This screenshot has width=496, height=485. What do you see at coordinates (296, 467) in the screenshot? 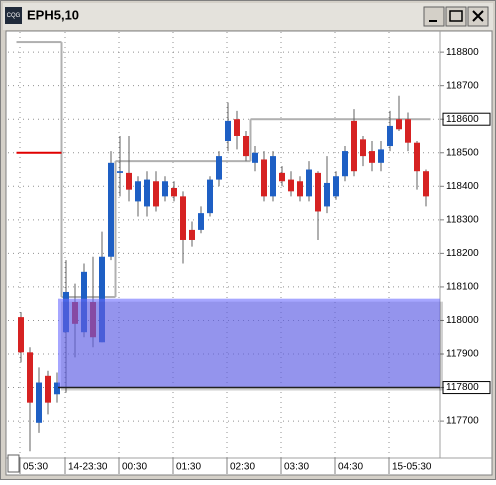
I see `x-tick-label: 03:30` at bounding box center [296, 467].